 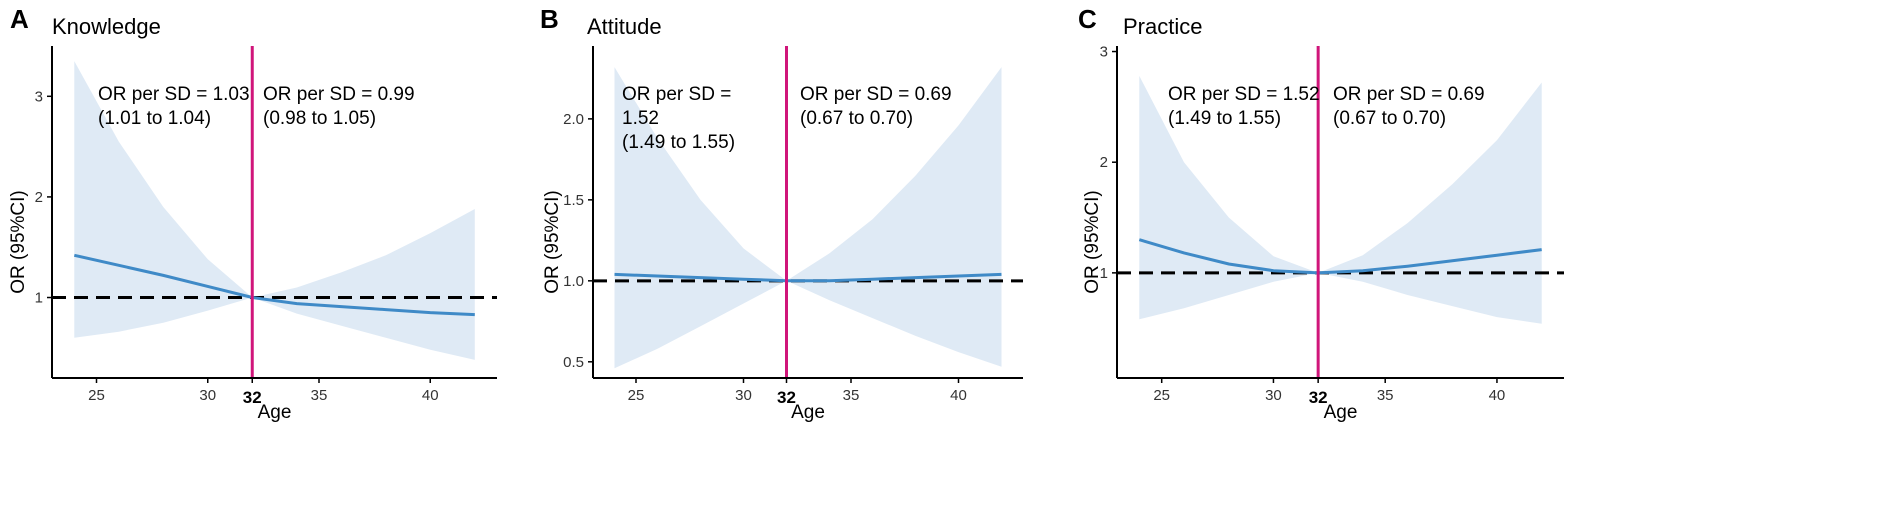 I want to click on y-tick-label: 1.0, so click(x=573, y=281).